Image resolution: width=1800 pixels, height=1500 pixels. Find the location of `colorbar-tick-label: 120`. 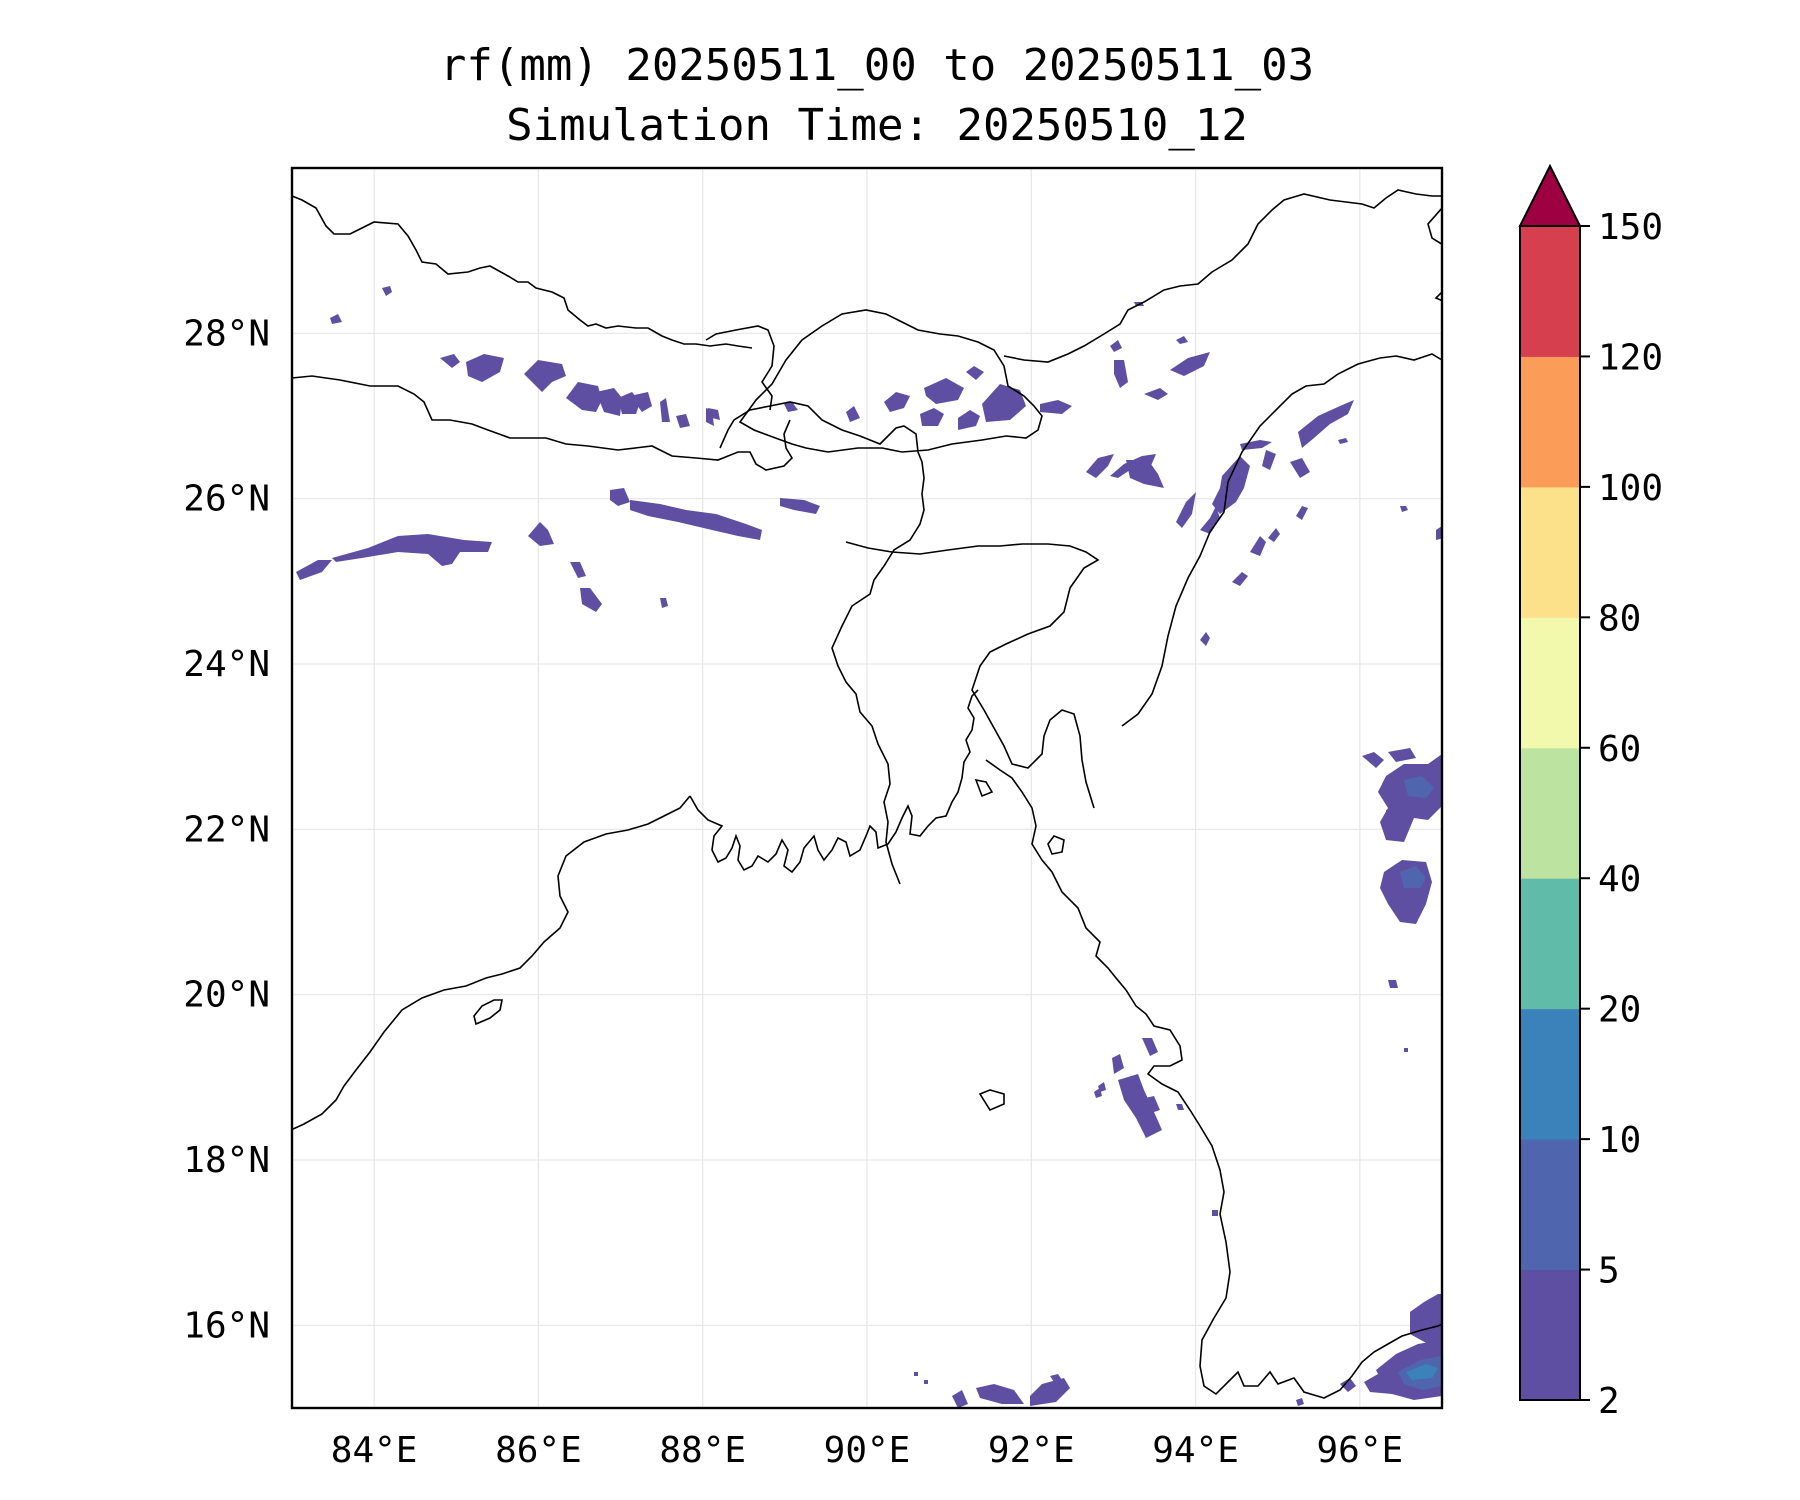

colorbar-tick-label: 120 is located at coordinates (1630, 357).